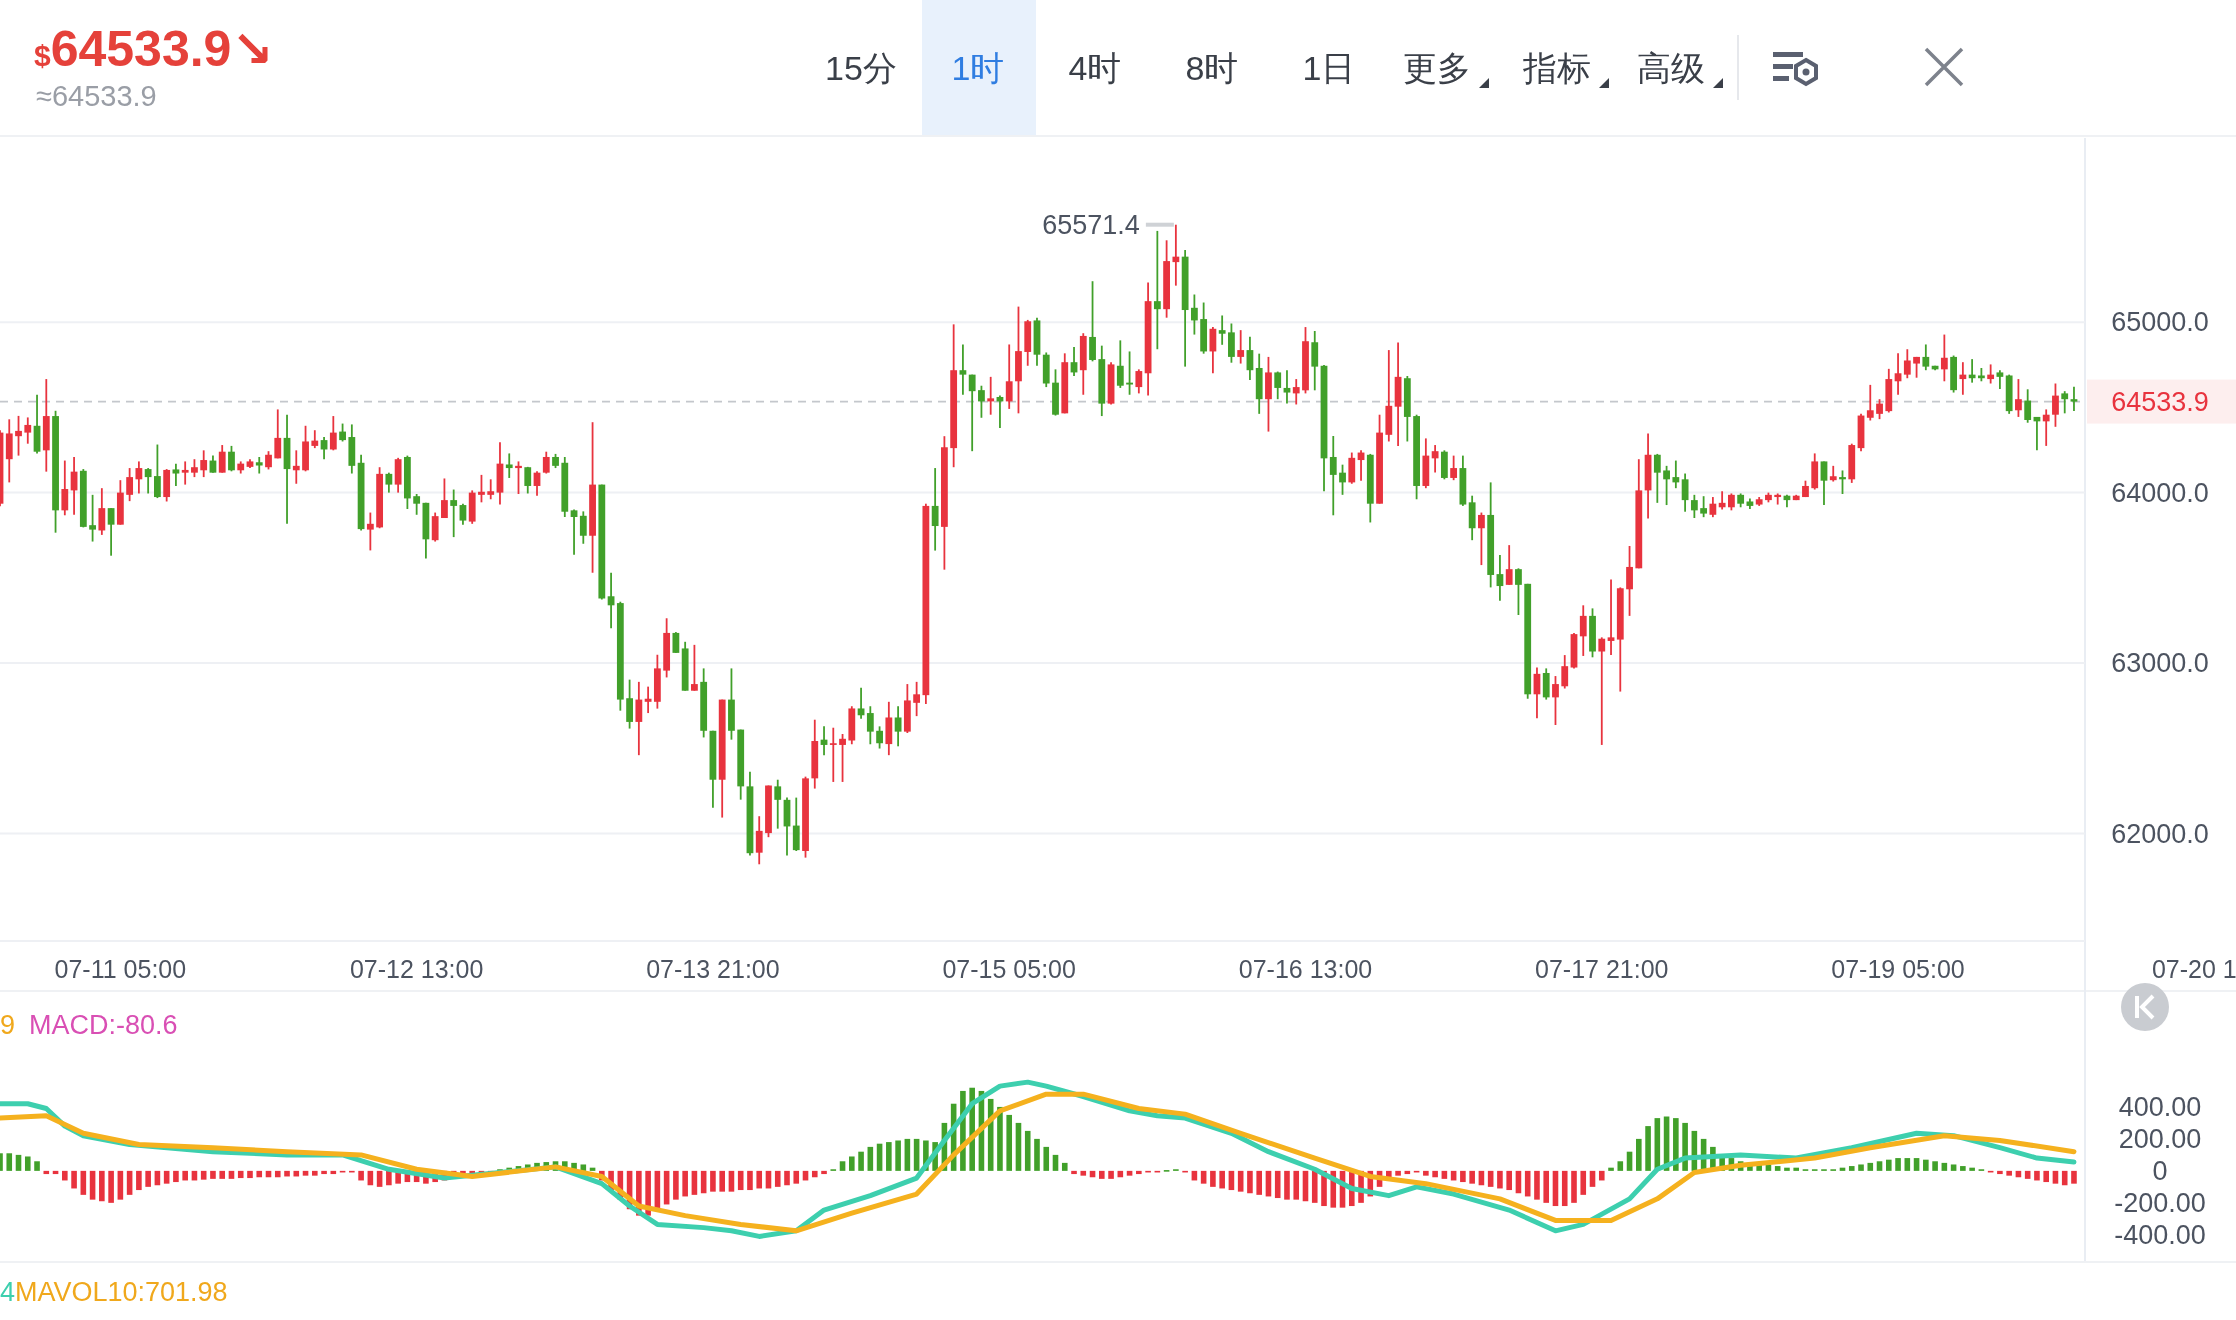  I want to click on y-tick-label: 0, so click(2160, 1170).